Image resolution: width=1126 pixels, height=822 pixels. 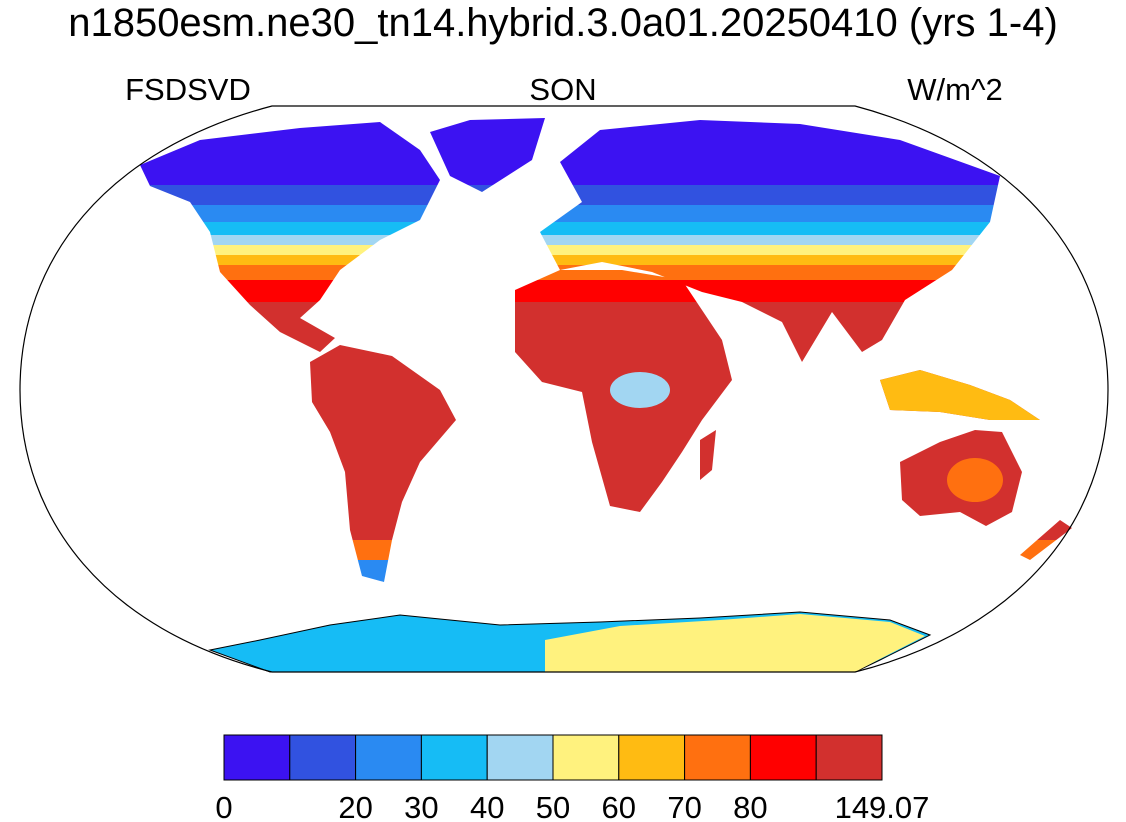 I want to click on colorbar: 0 20 30 40 50 60 70 80 149.07, so click(x=572, y=778).